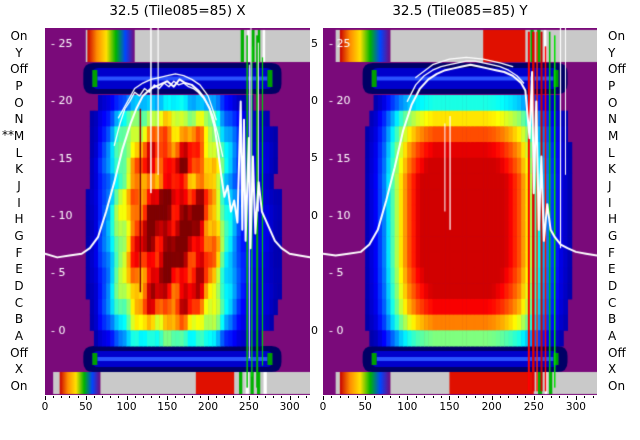 The width and height of the screenshot is (640, 440). What do you see at coordinates (19, 336) in the screenshot?
I see `row-label-a-18: A` at bounding box center [19, 336].